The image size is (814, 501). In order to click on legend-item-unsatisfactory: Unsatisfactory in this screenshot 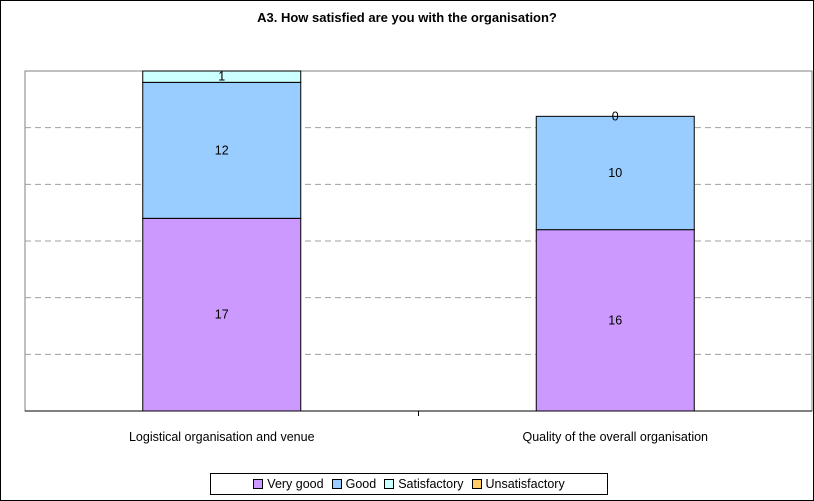, I will do `click(518, 484)`.